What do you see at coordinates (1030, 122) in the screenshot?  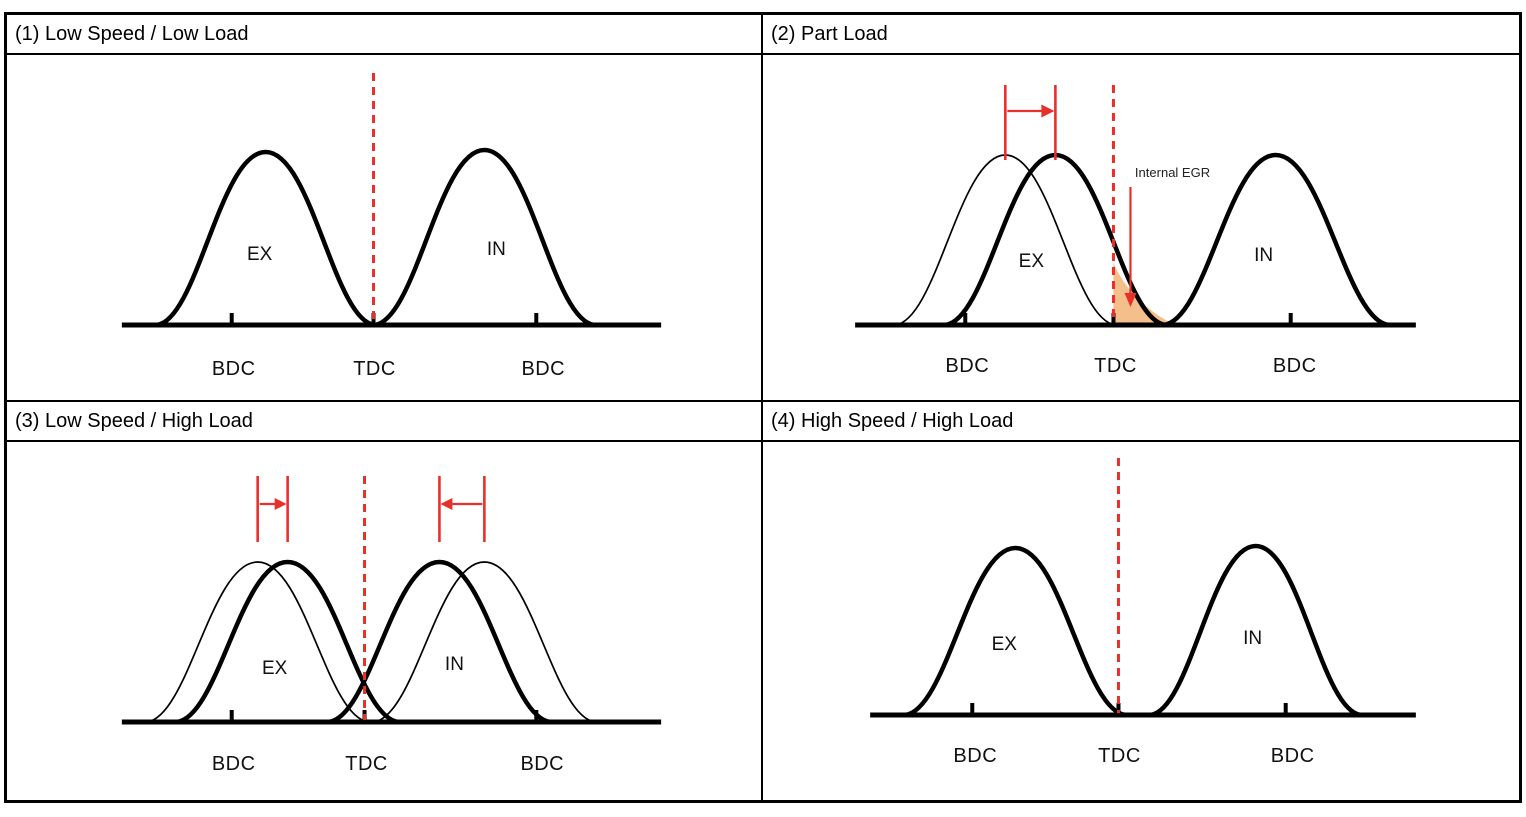 I see `cam-shift-arrow` at bounding box center [1030, 122].